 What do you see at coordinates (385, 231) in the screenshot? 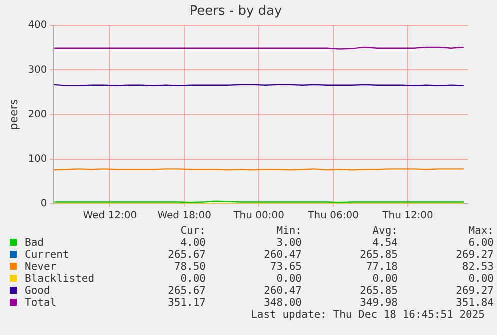
I see `text: Avg:` at bounding box center [385, 231].